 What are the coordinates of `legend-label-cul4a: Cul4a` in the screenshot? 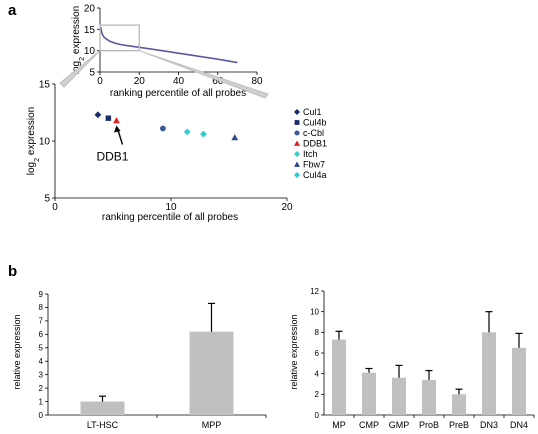 It's located at (315, 175).